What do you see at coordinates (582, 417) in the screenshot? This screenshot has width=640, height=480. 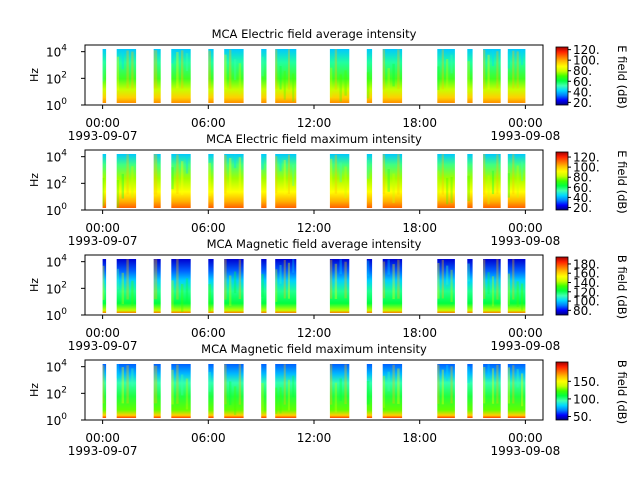 I see `colorbar-tick-label: 50.` at bounding box center [582, 417].